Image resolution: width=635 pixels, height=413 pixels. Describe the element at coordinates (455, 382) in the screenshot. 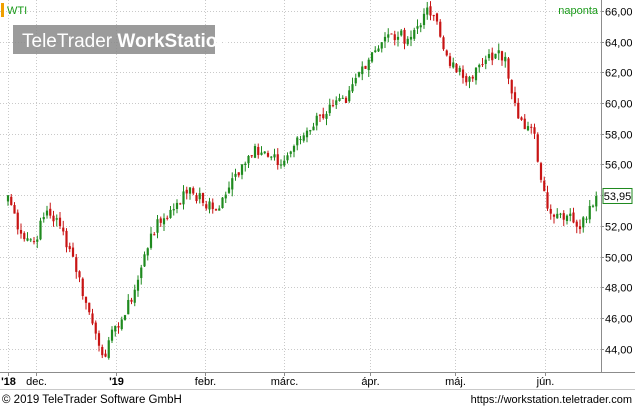

I see `x-tick-label: máj.` at that location.